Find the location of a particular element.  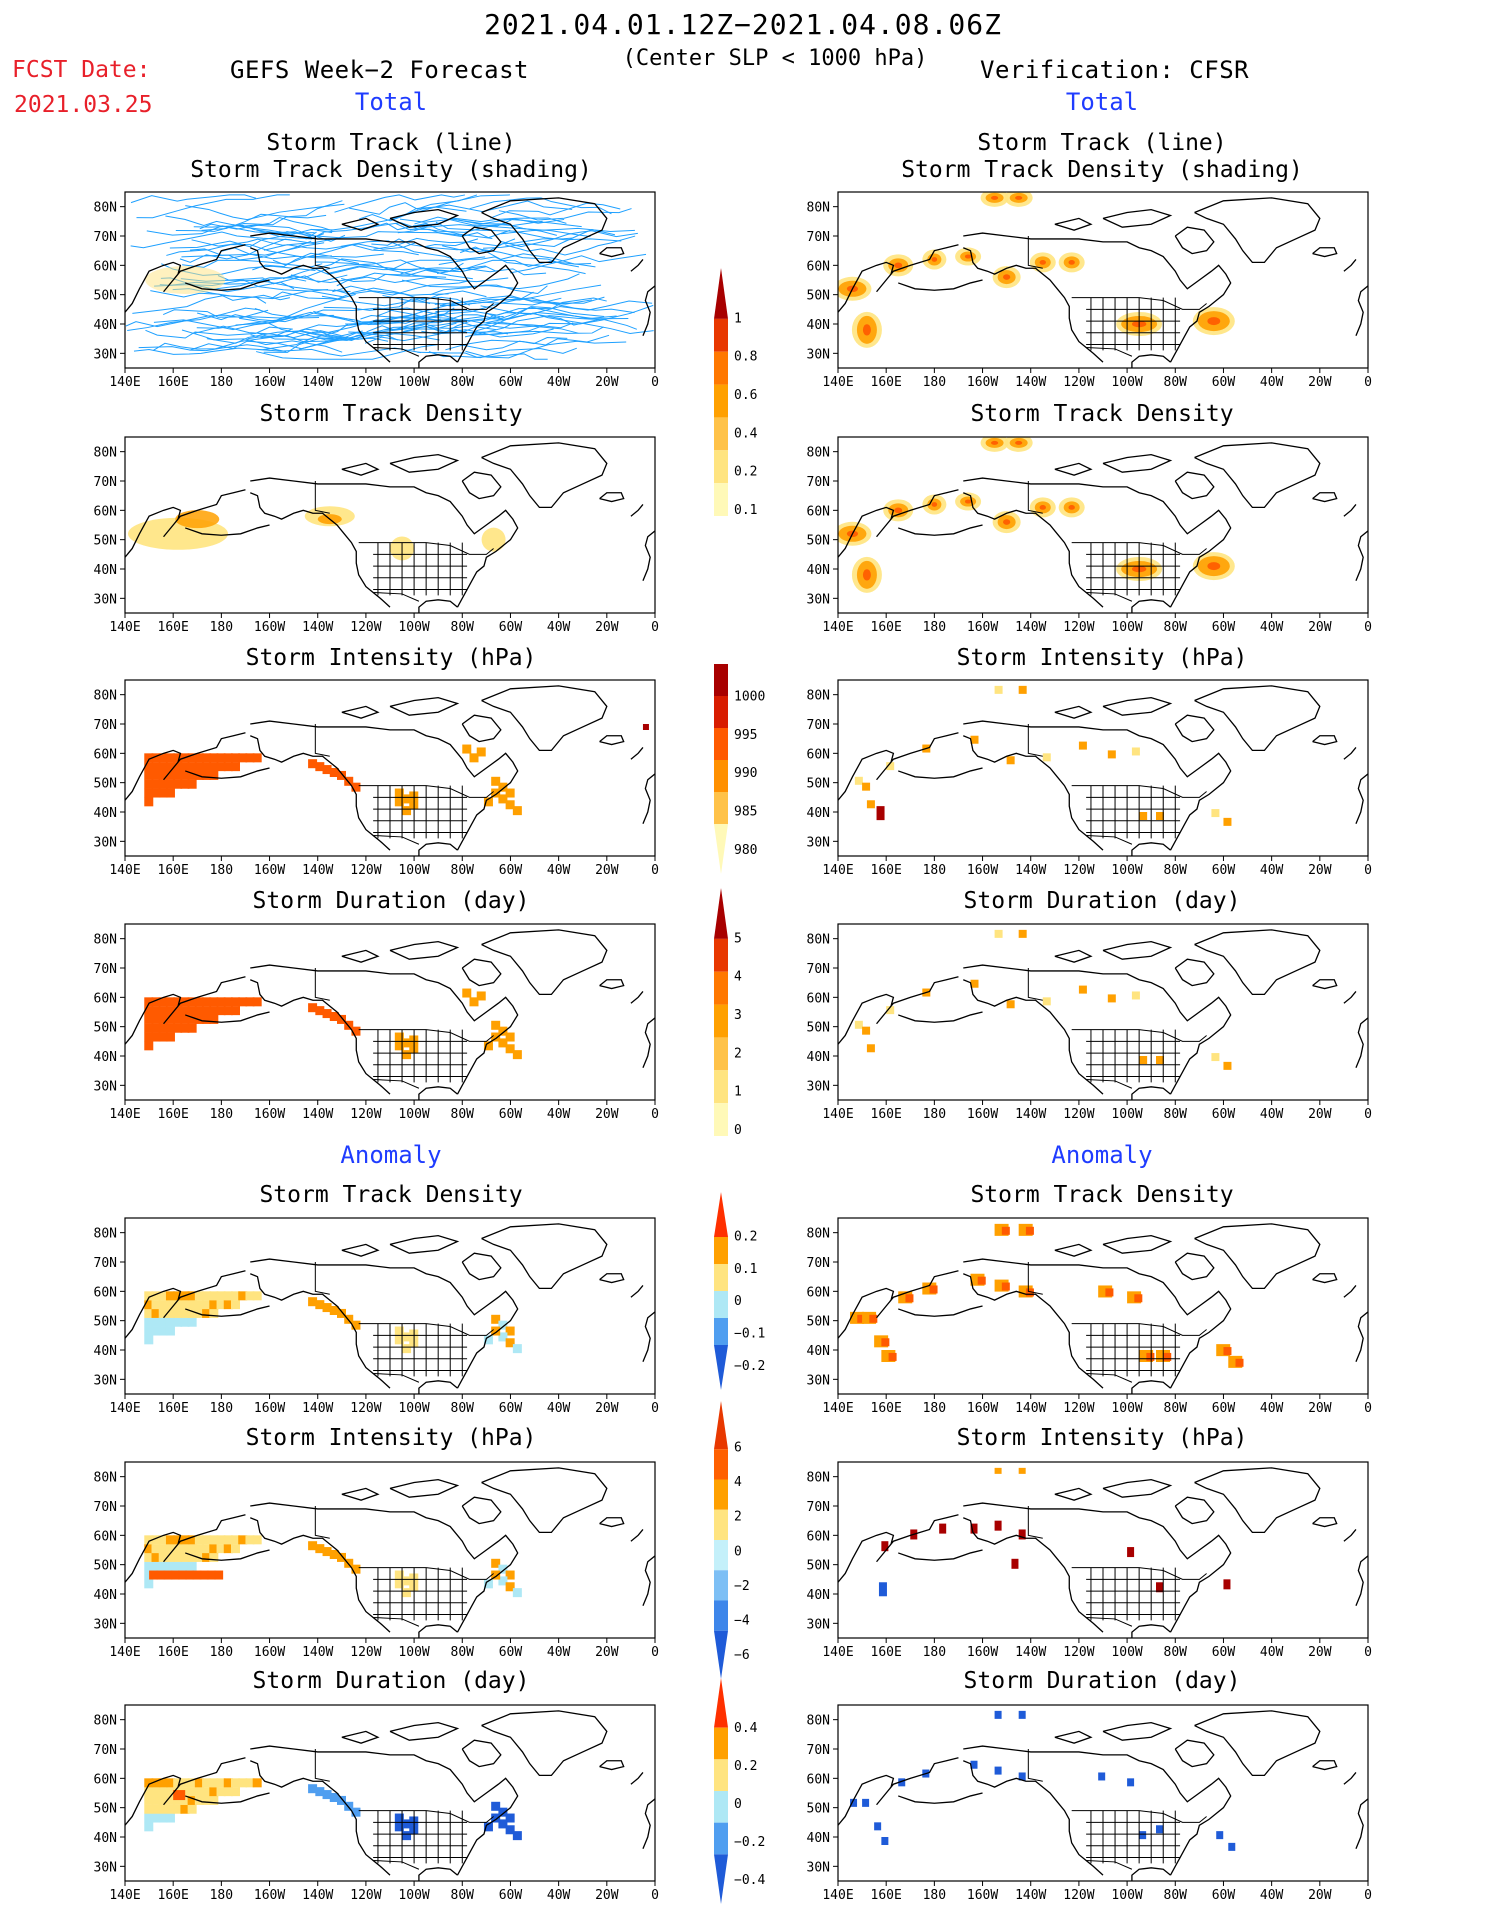

colorbar-label: −0.2 is located at coordinates (749, 1842).